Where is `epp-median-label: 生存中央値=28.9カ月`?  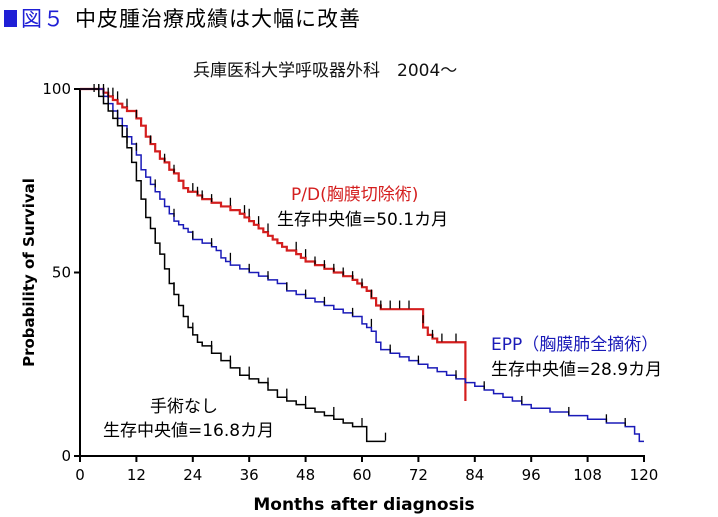
epp-median-label: 生存中央値=28.9カ月 is located at coordinates (576, 370).